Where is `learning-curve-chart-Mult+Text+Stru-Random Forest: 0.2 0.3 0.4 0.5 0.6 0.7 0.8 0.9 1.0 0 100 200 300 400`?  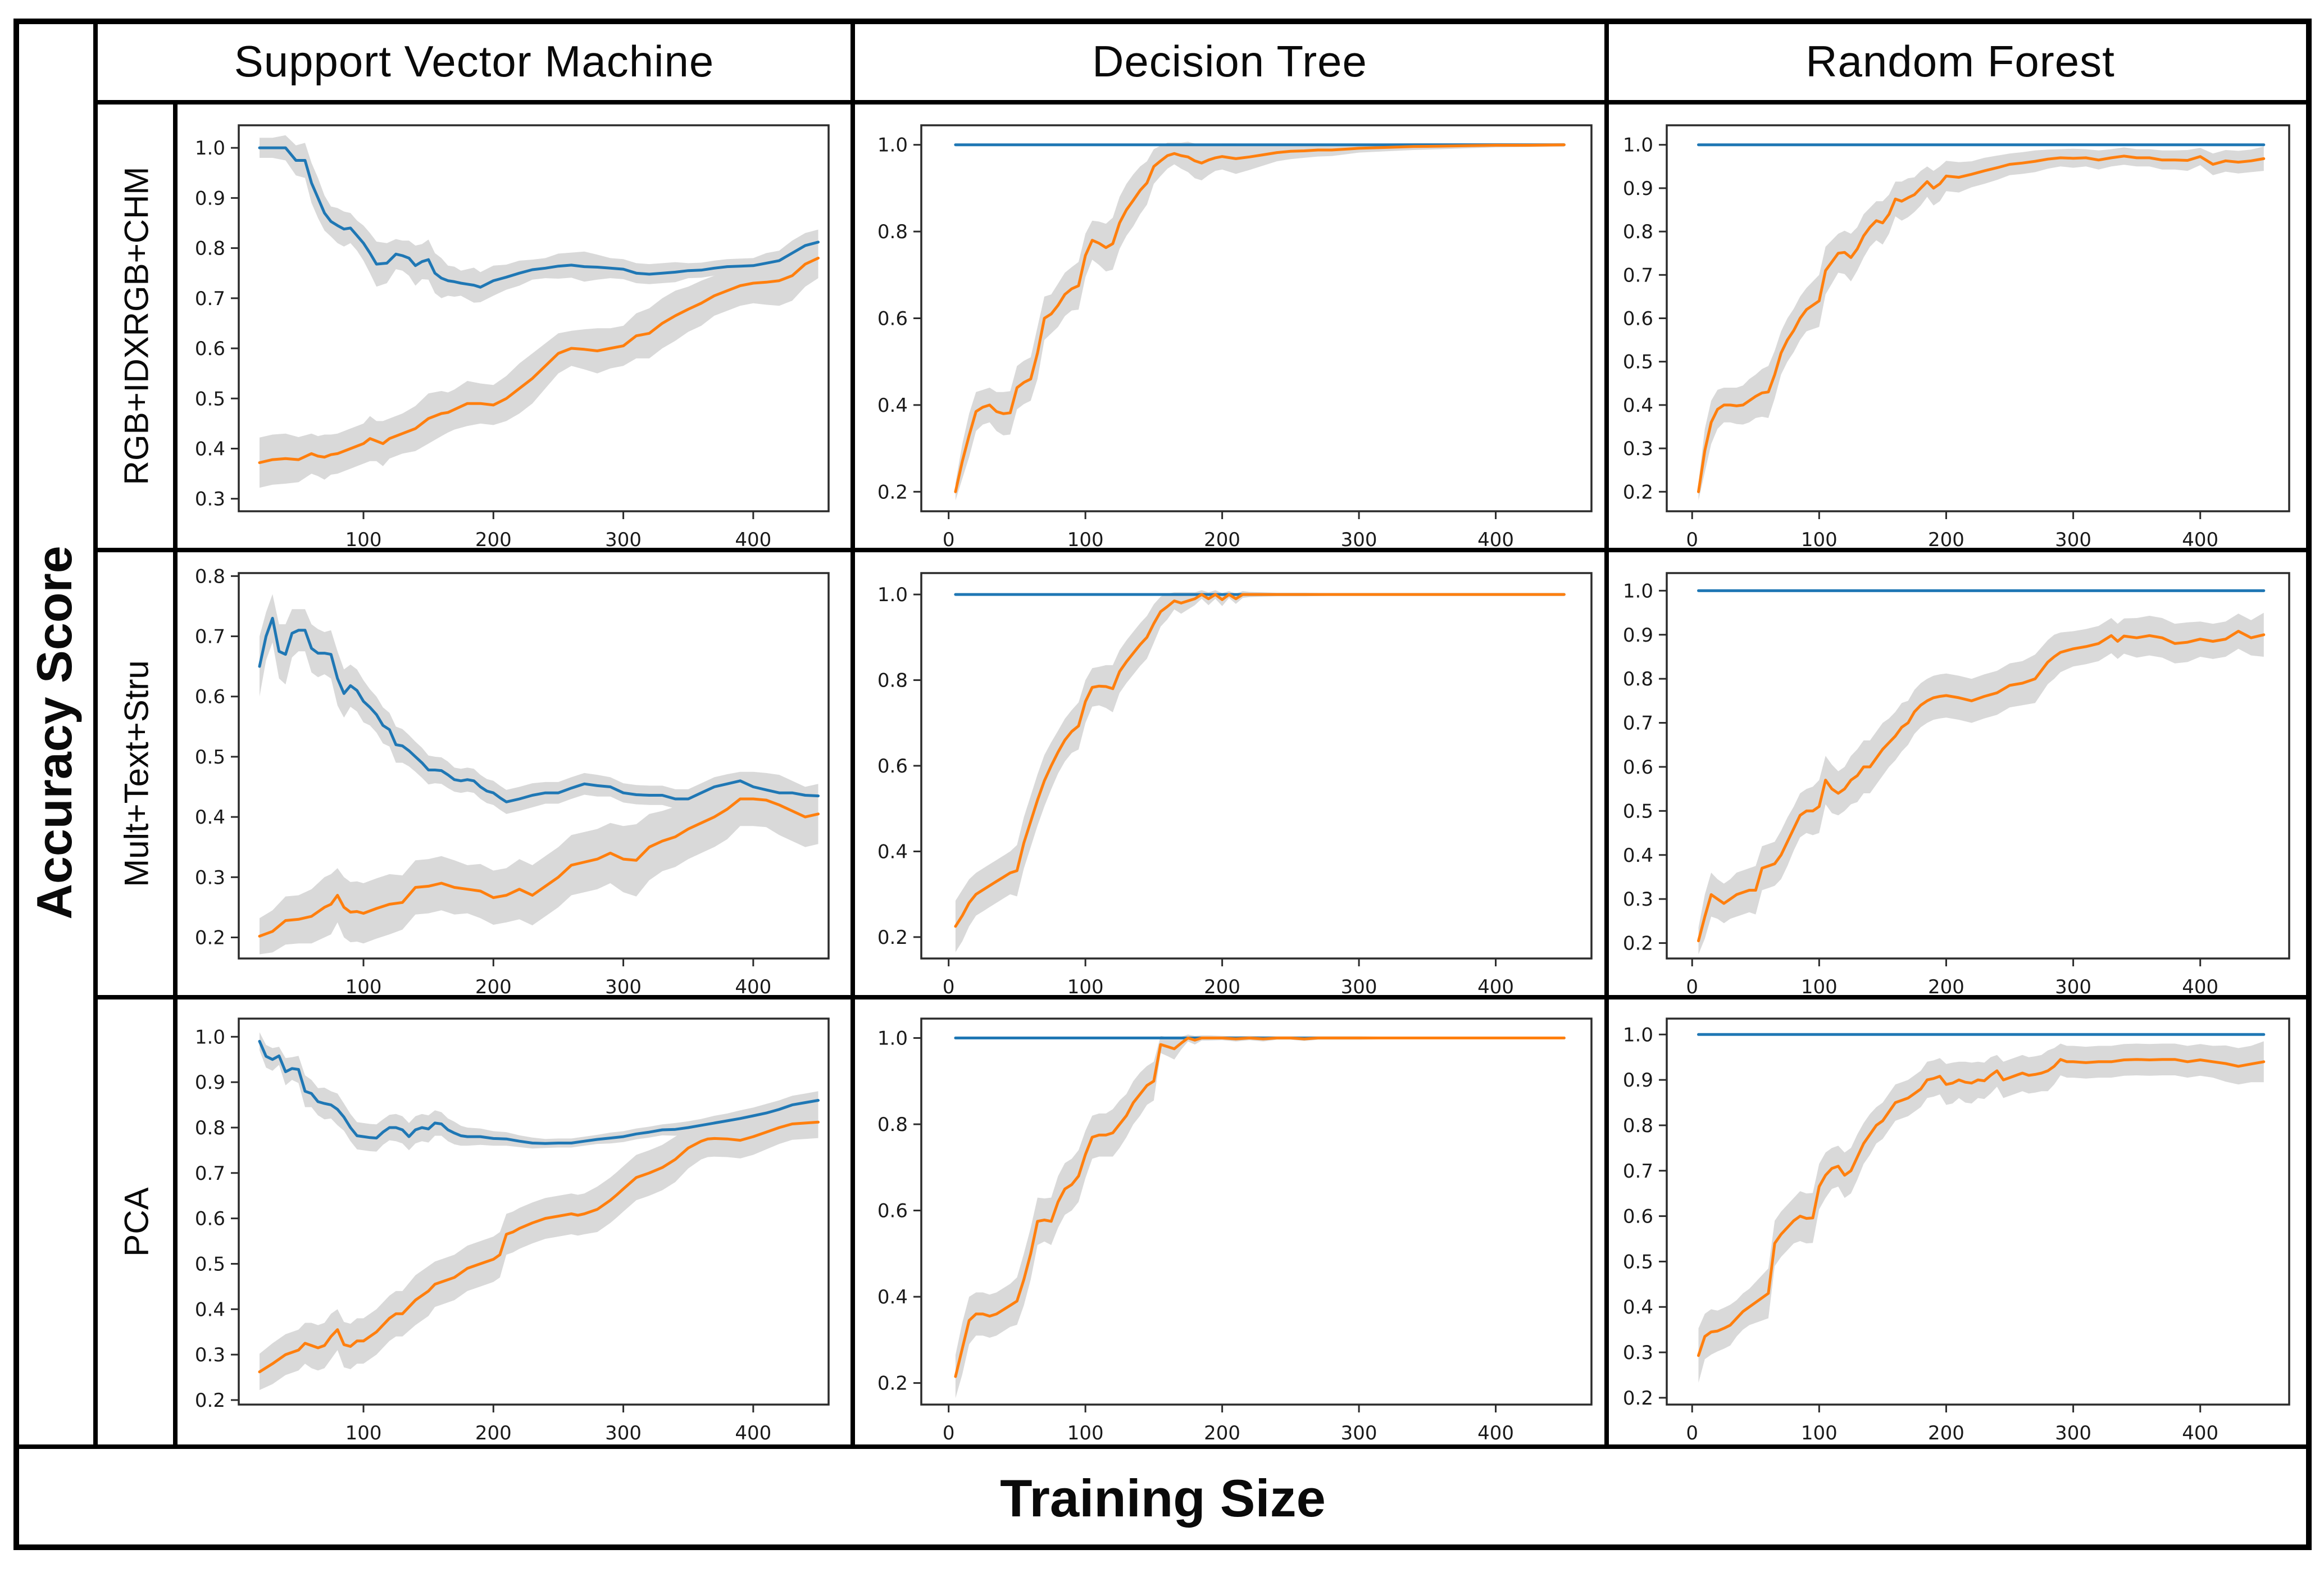 learning-curve-chart-Mult+Text+Stru-Random Forest: 0.2 0.3 0.4 0.5 0.6 0.7 0.8 0.9 1.0 0 100 200 300 400 is located at coordinates (1956, 785).